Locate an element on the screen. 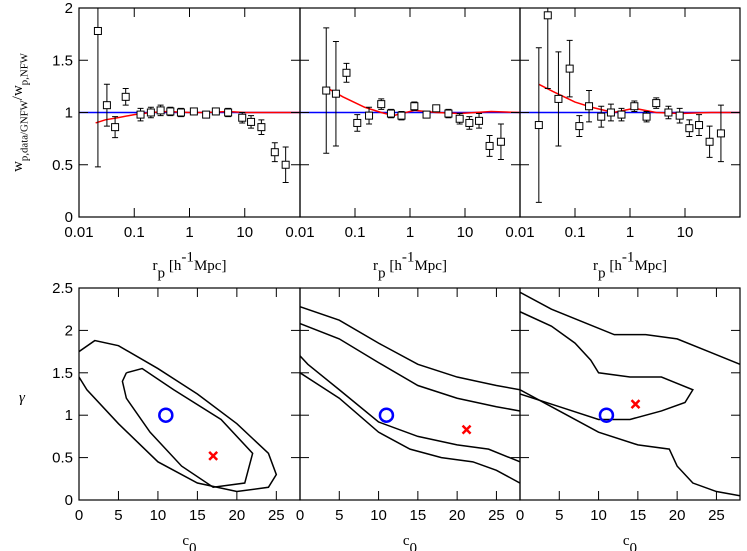 This screenshot has width=747, height=551. y-axis-label-part: p,data/GNFW is located at coordinates (24, 130).